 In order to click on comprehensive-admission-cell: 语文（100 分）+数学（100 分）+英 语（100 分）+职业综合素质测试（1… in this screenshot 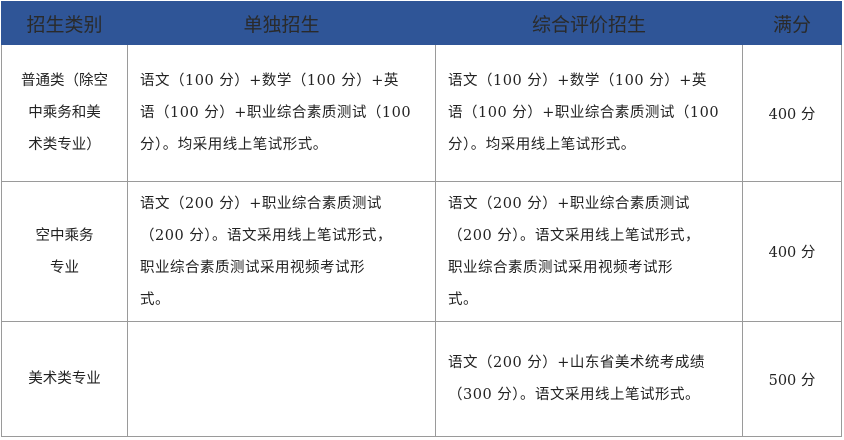, I will do `click(589, 113)`.